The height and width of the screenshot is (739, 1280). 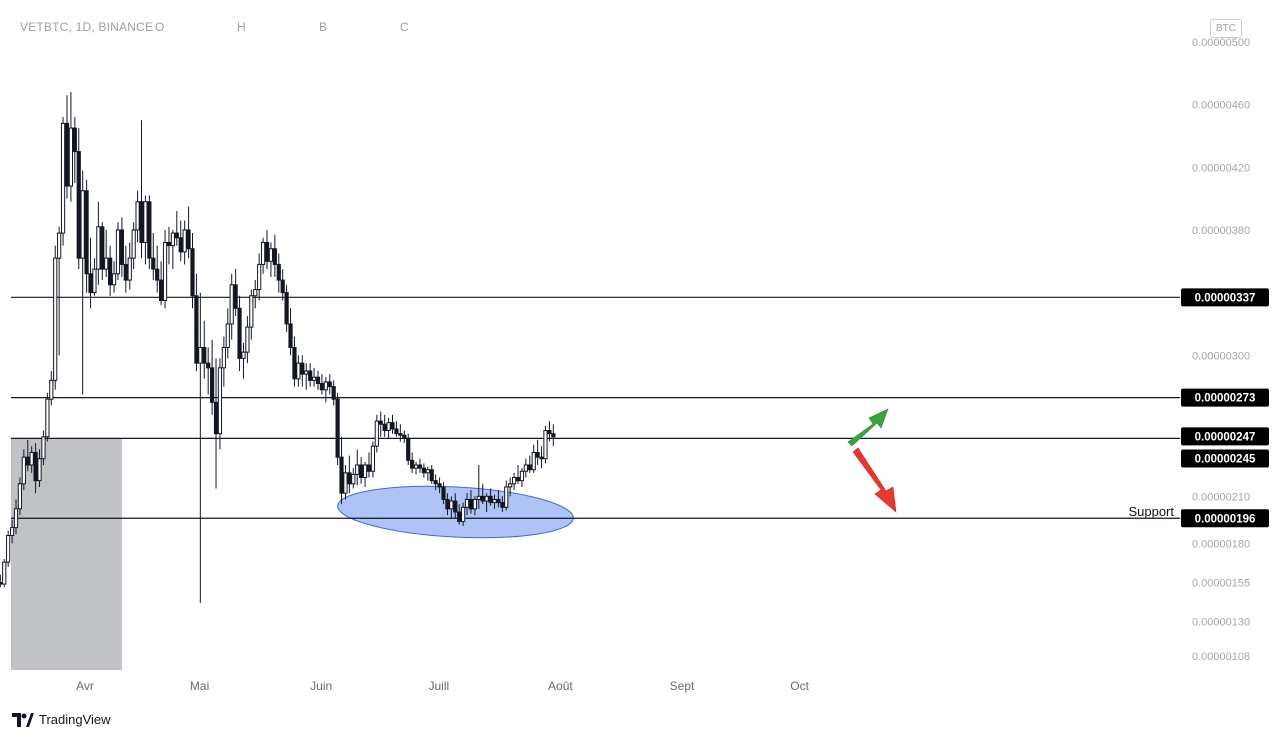 What do you see at coordinates (1226, 28) in the screenshot?
I see `currency-badge: BTC` at bounding box center [1226, 28].